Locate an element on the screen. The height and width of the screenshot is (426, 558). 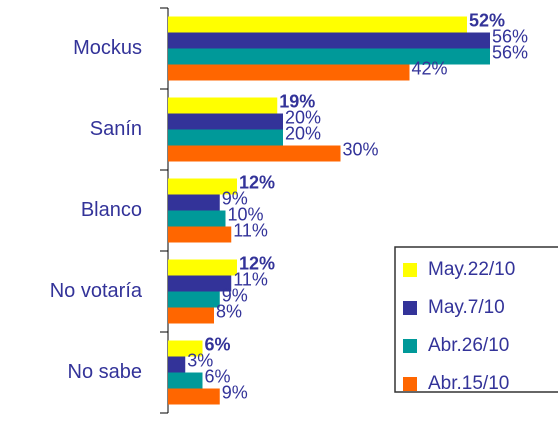
legend-box is located at coordinates (476, 319).